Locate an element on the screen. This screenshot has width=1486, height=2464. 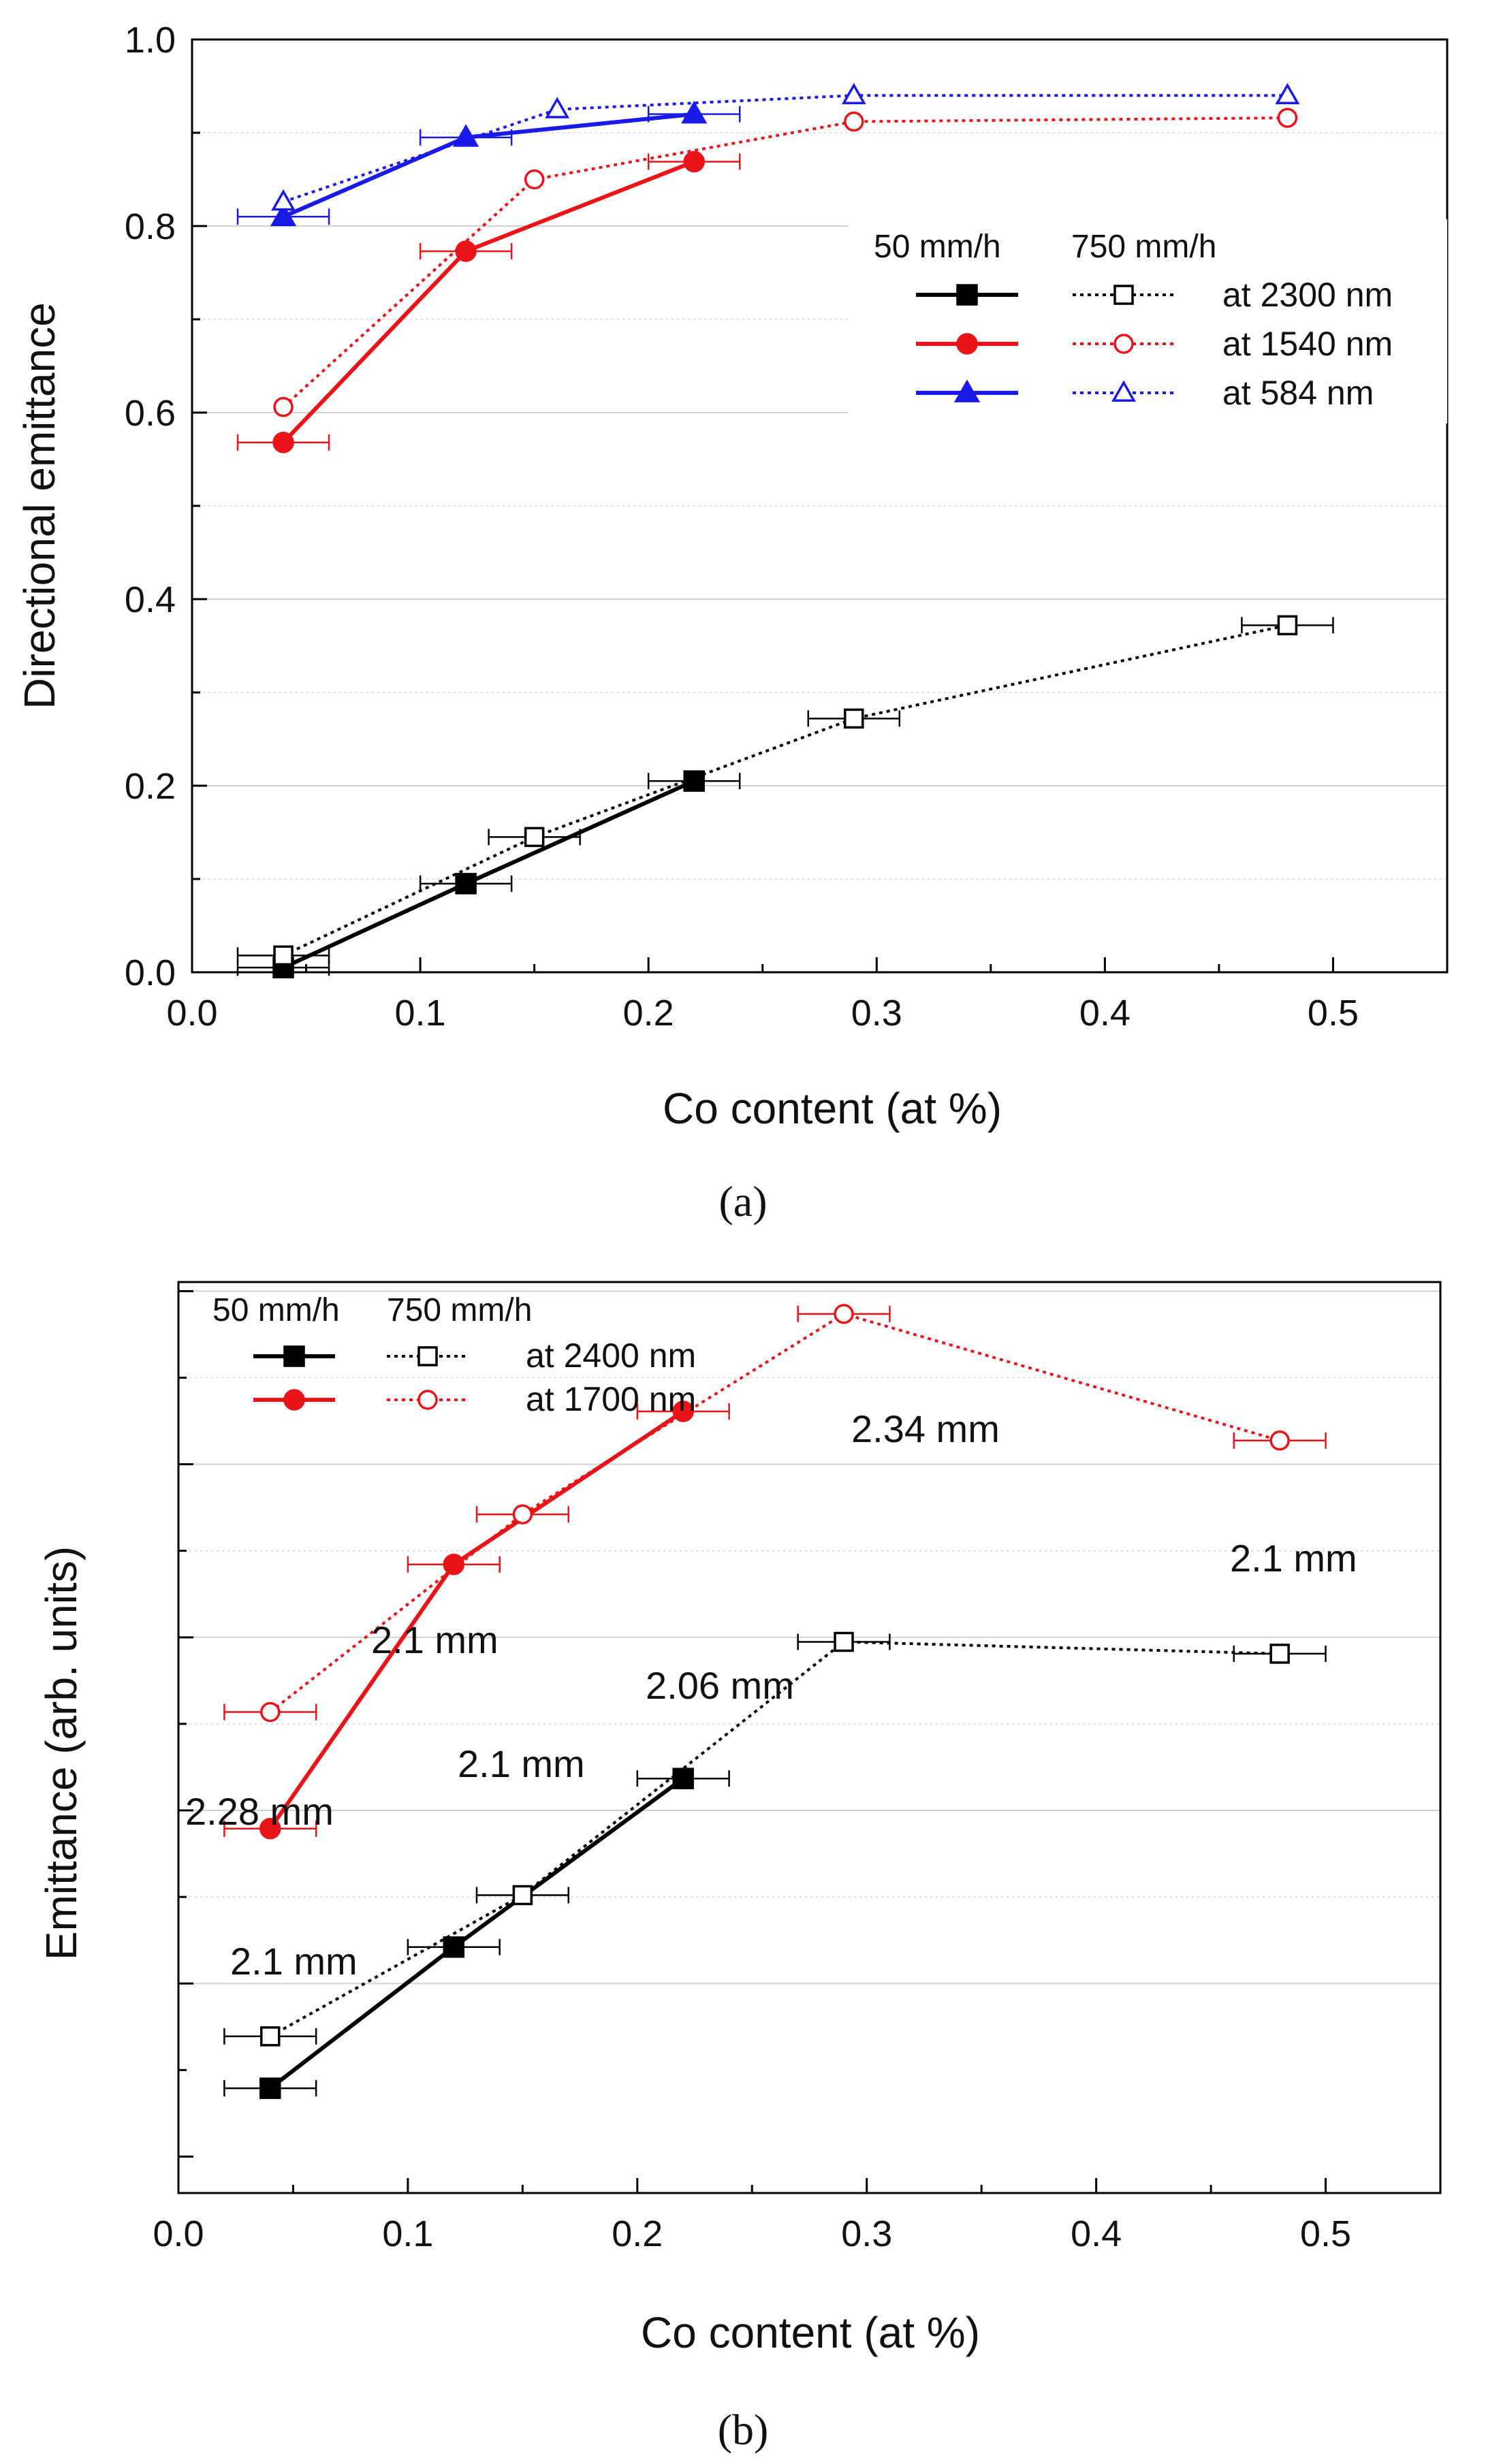
panel-a-legend-header-750: 750 mm/h is located at coordinates (1143, 247).